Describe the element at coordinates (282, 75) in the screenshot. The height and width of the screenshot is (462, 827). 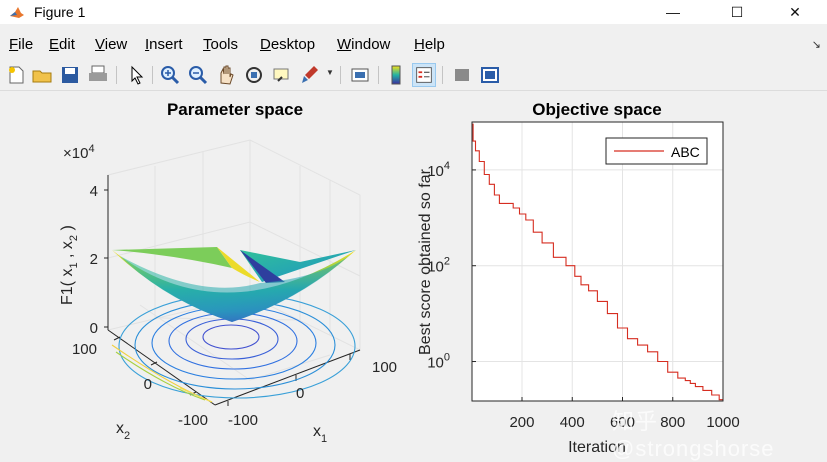
I see `data-cursor-icon` at that location.